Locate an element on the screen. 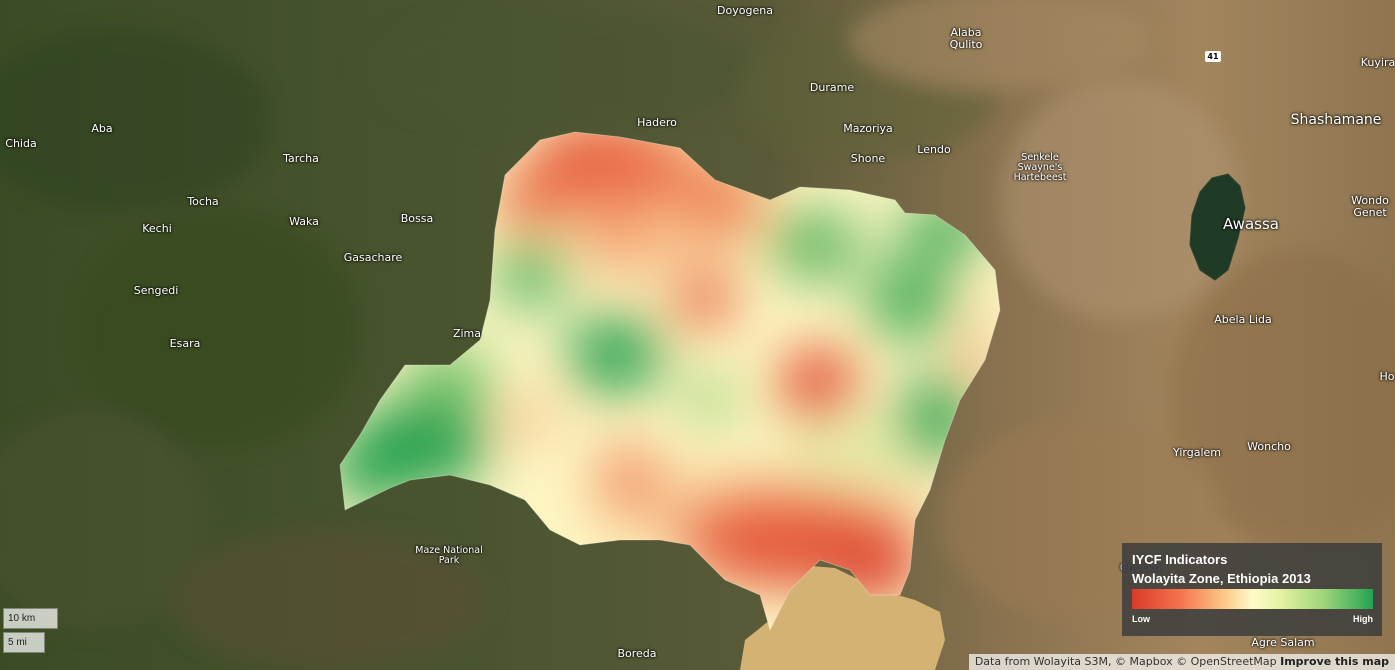  place-label: Shone is located at coordinates (868, 158).